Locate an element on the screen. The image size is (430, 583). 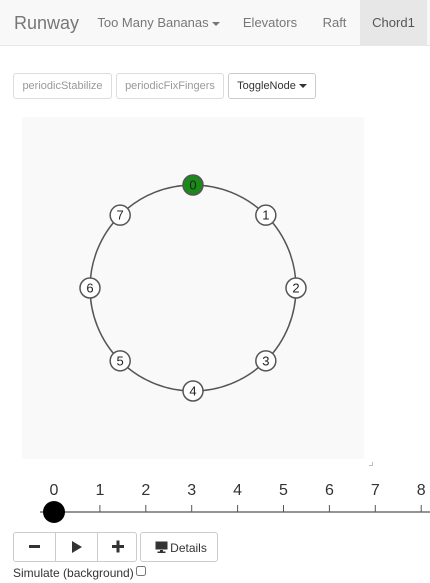
minus-icon is located at coordinates (34, 546).